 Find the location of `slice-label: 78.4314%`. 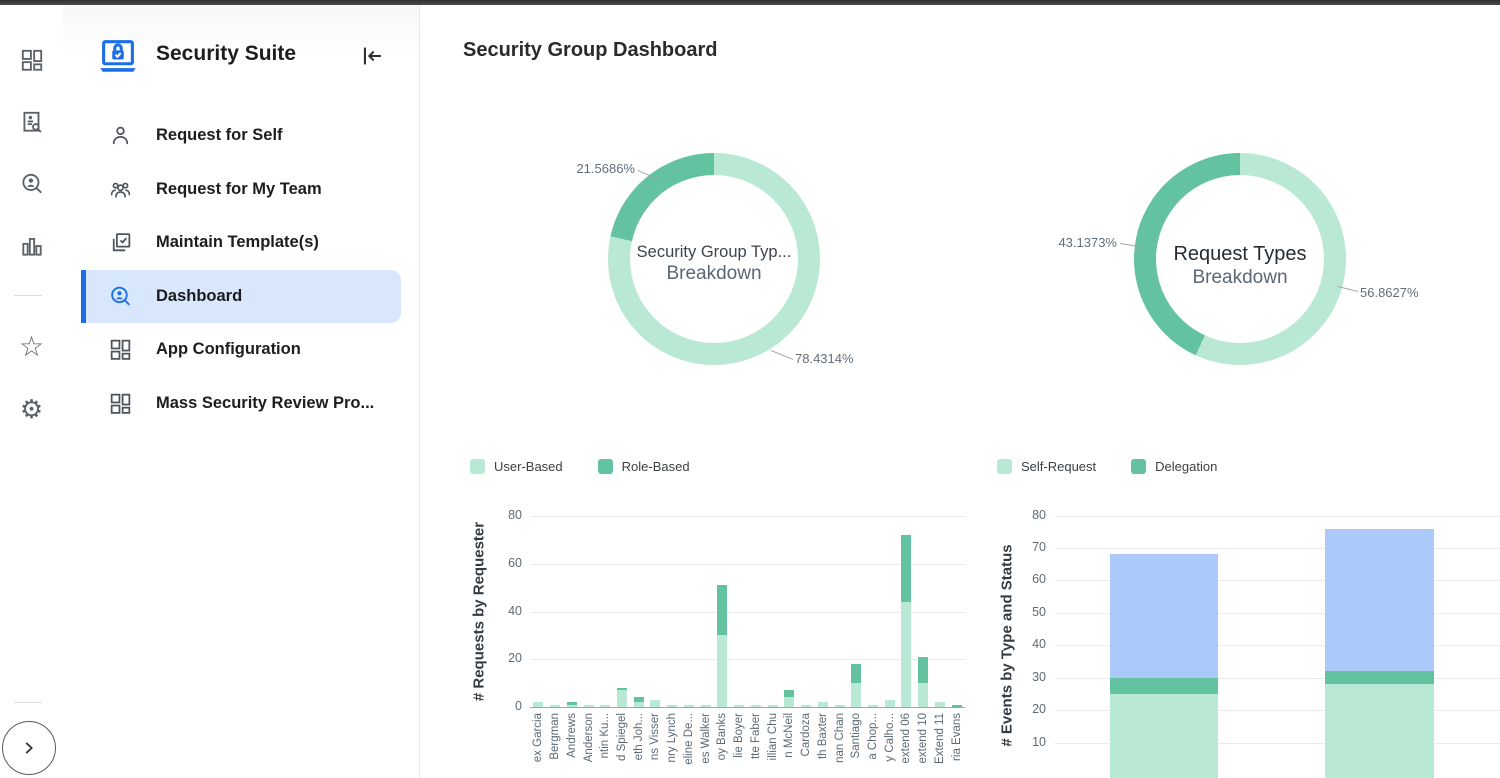

slice-label: 78.4314% is located at coordinates (824, 358).